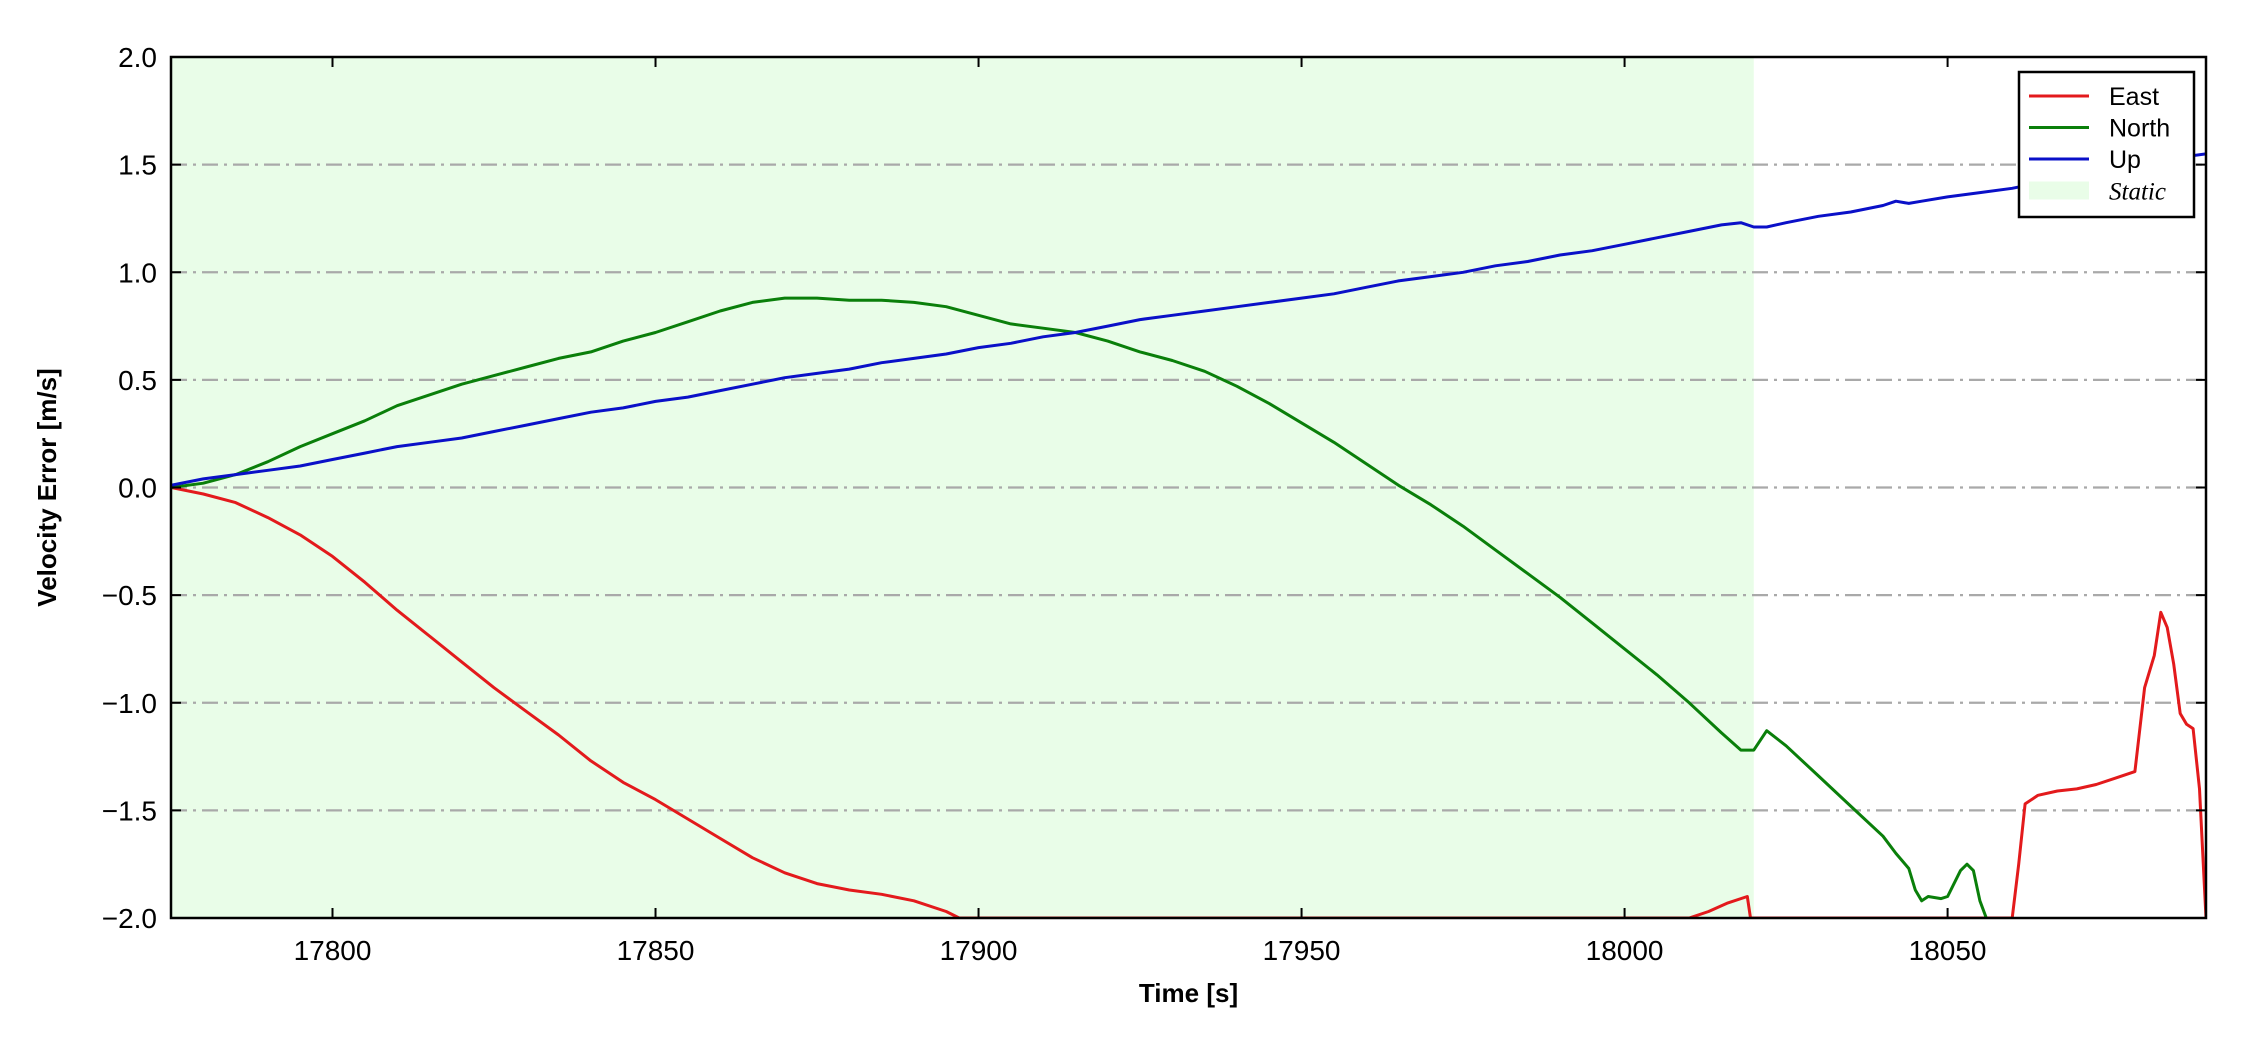 The width and height of the screenshot is (2250, 1050). I want to click on x-tick-label: 17850, so click(656, 950).